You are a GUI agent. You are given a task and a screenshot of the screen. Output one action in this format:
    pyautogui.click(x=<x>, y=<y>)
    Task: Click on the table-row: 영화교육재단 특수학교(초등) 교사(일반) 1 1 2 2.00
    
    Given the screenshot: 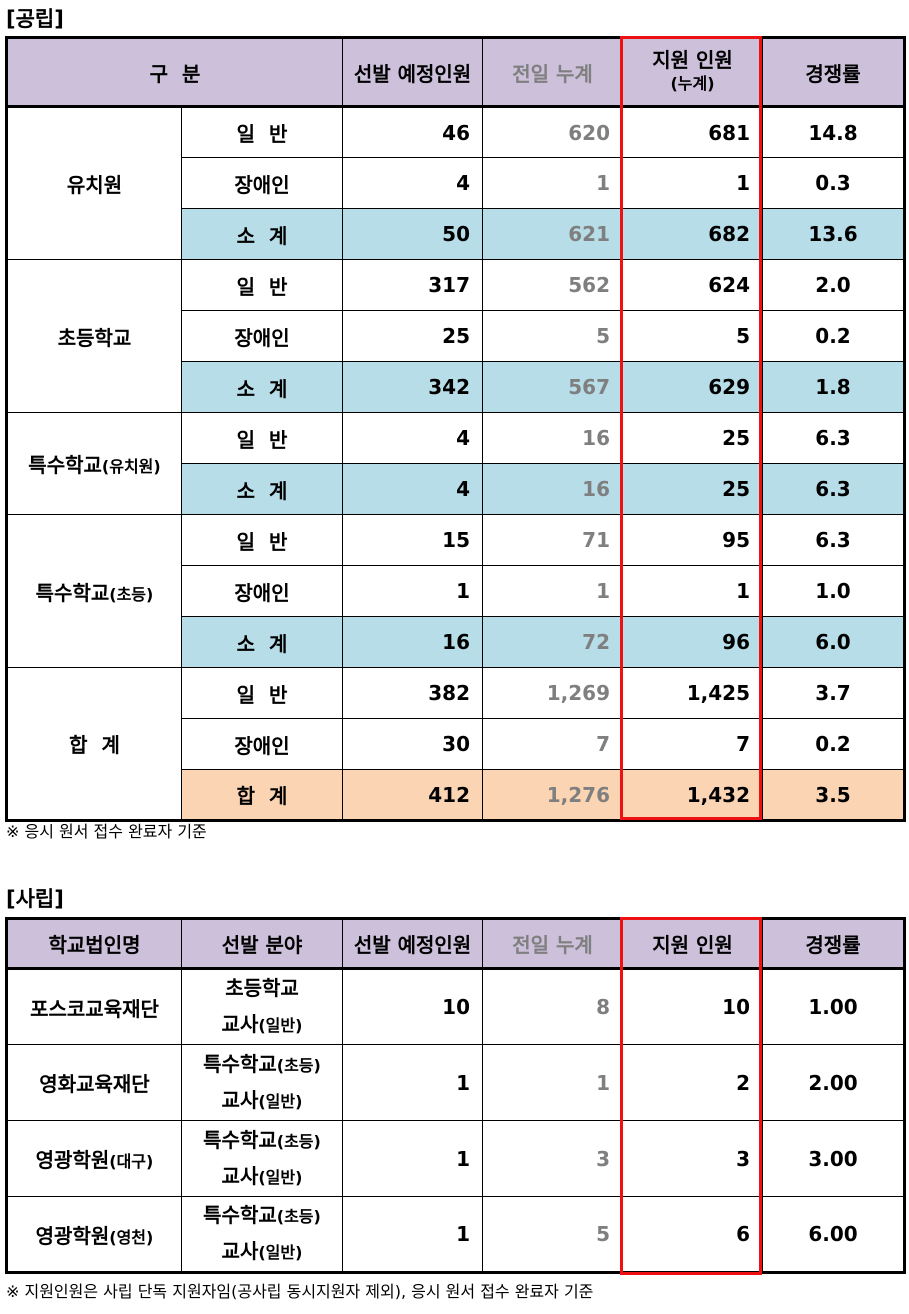 What is the action you would take?
    pyautogui.click(x=455, y=1082)
    